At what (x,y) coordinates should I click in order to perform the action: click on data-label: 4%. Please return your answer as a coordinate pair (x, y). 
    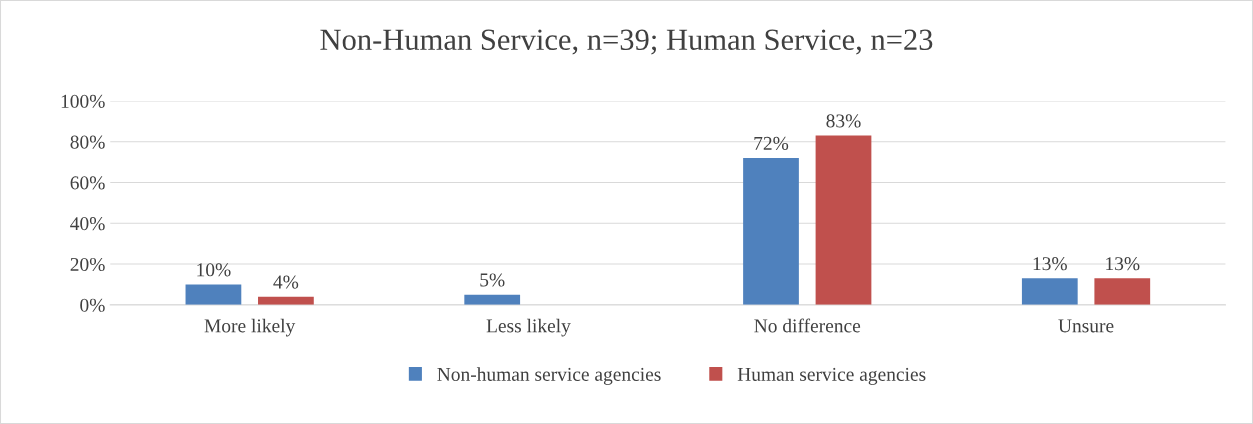
    Looking at the image, I should click on (286, 282).